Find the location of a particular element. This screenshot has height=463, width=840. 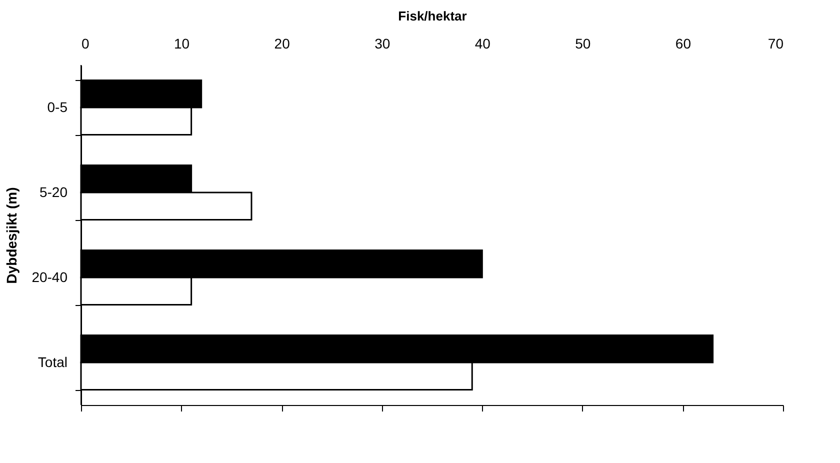

x-tick-label: 10 is located at coordinates (182, 44).